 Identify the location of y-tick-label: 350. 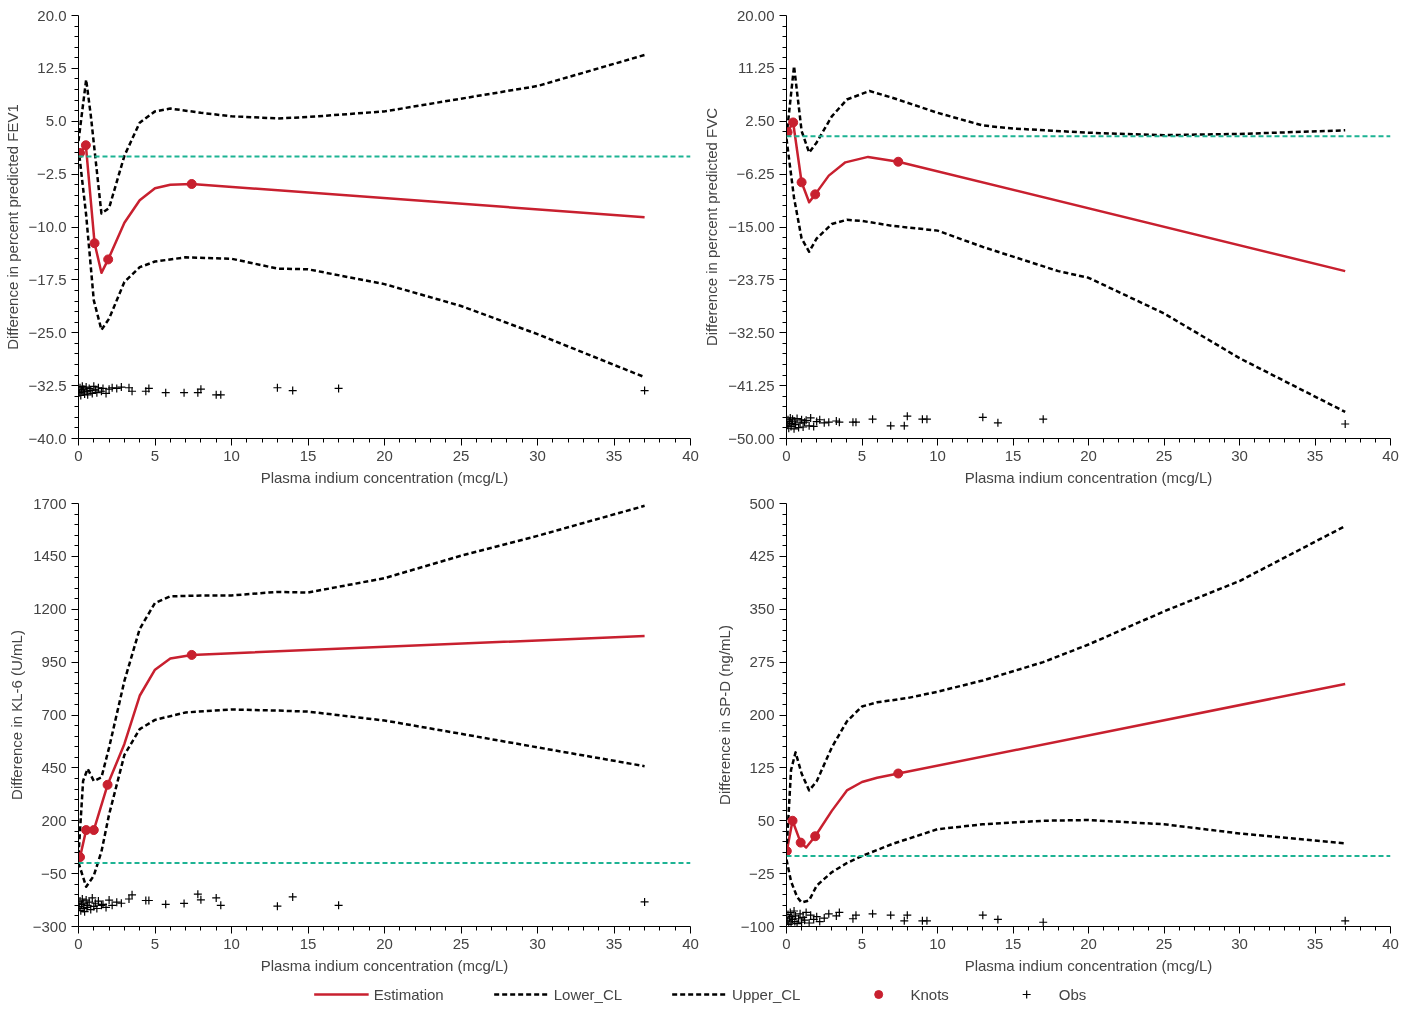
(762, 609).